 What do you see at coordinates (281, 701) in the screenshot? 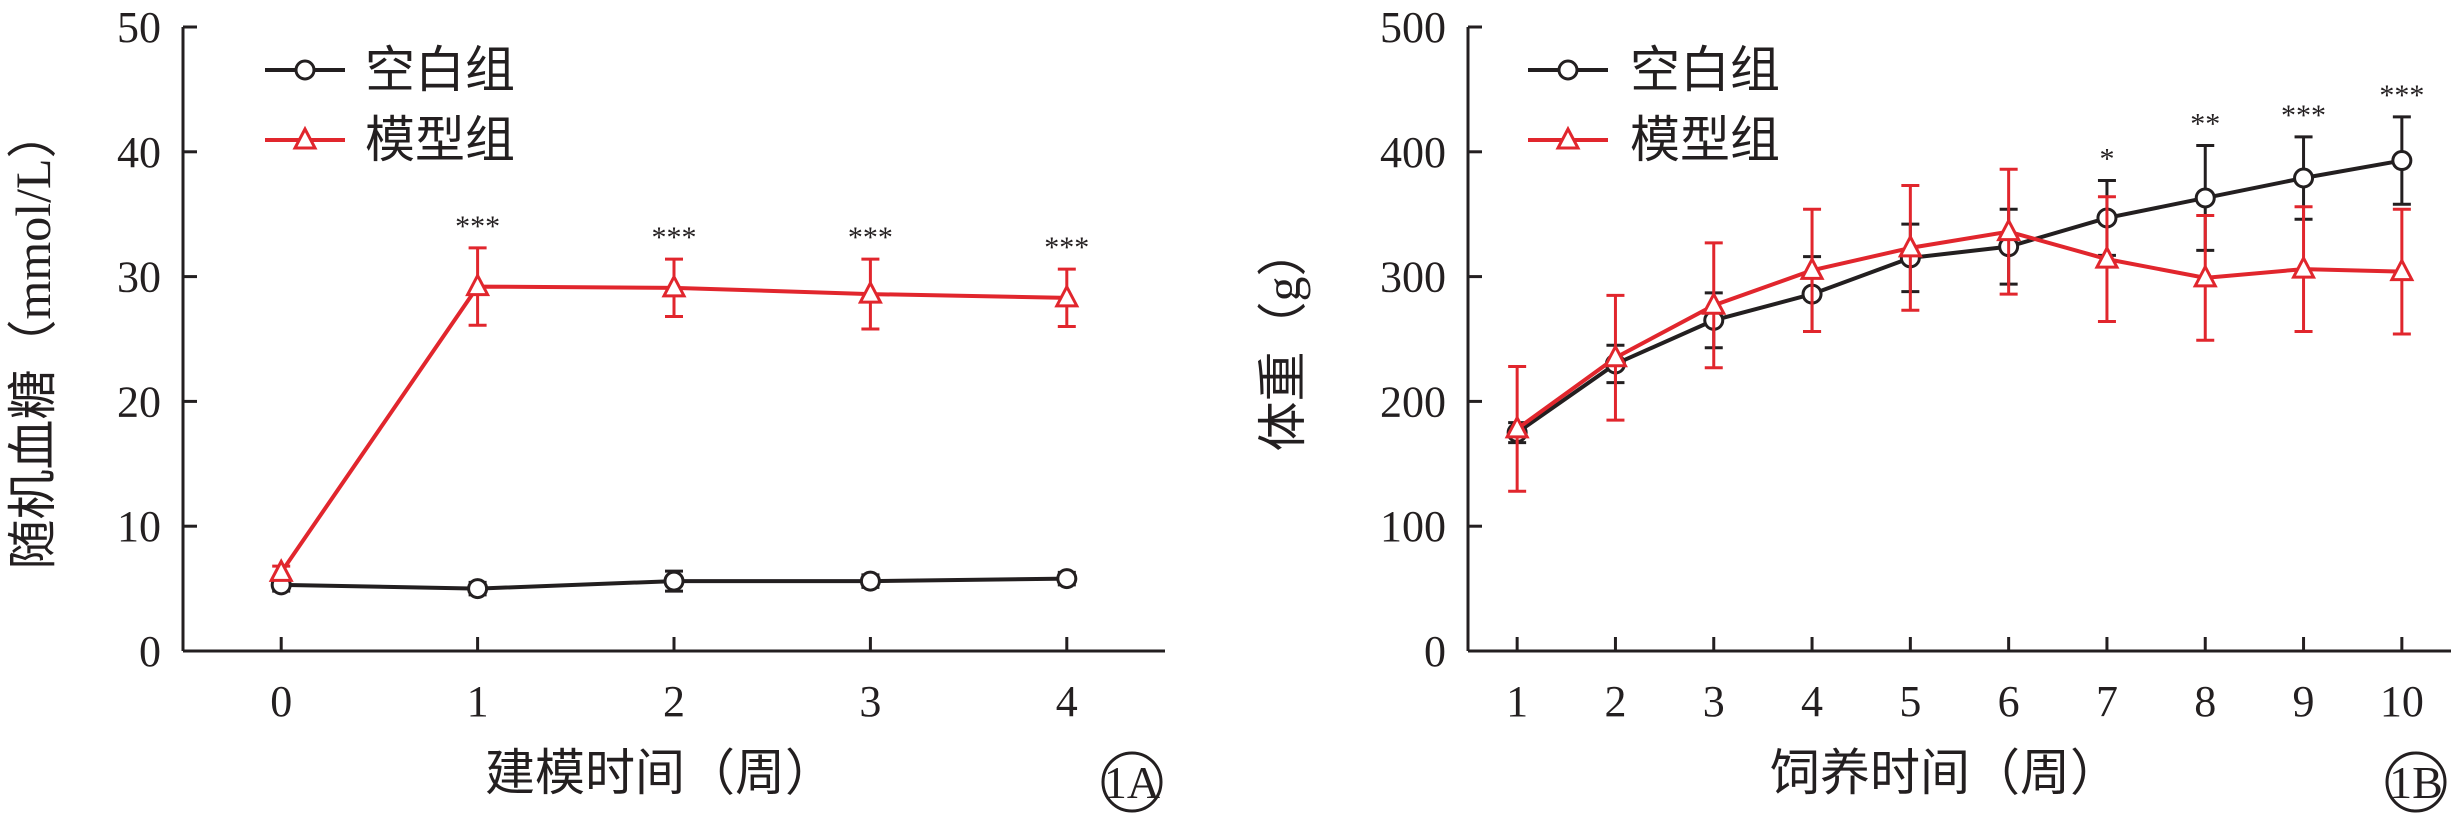
I see `x-tick-label: 0` at bounding box center [281, 701].